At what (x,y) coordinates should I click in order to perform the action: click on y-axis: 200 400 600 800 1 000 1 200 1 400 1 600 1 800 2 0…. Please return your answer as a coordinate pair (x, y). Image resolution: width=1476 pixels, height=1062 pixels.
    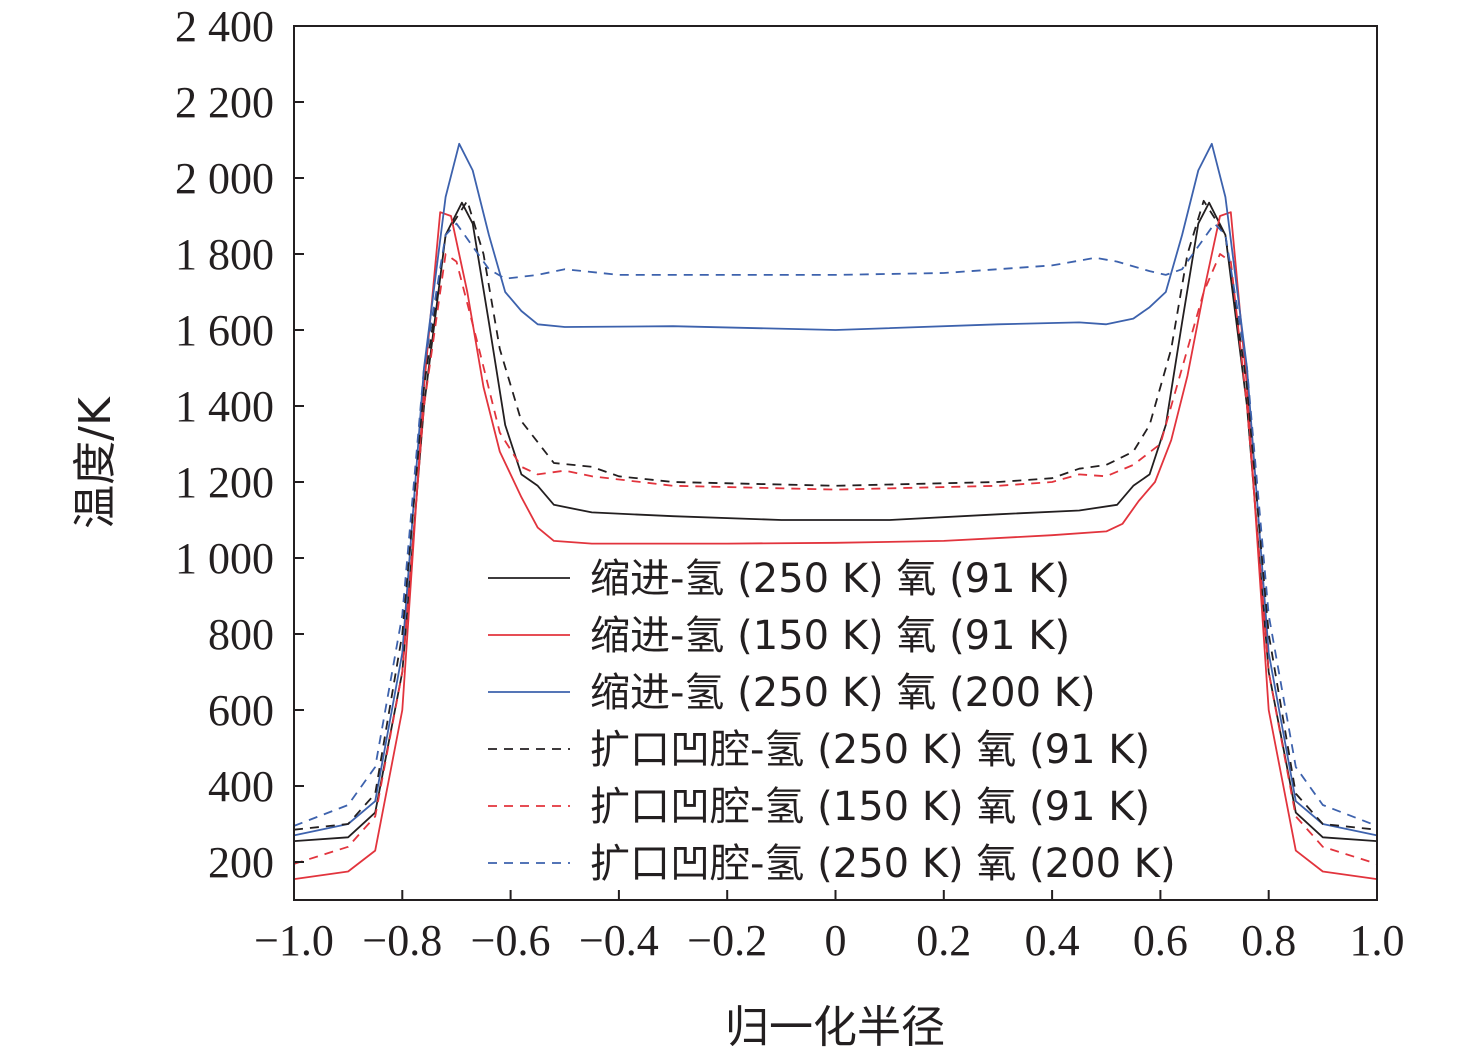
    Looking at the image, I should click on (239, 444).